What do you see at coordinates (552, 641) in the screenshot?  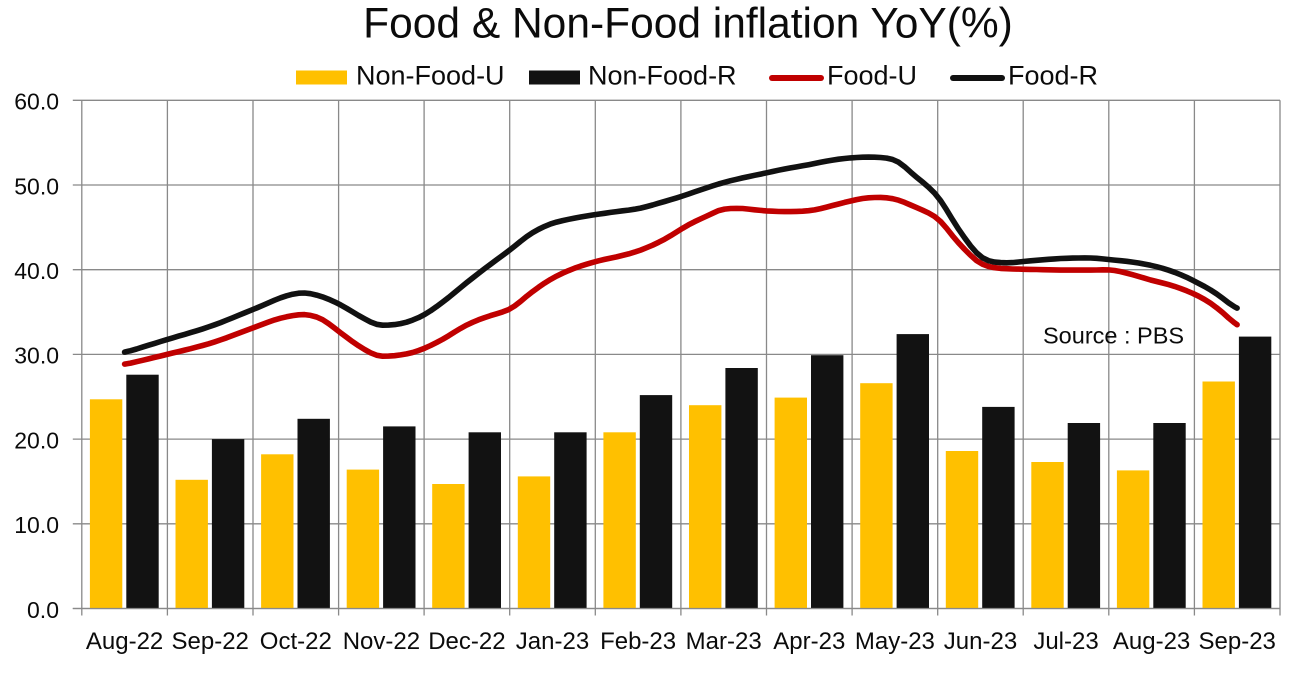 I see `svg-text: Jan-23` at bounding box center [552, 641].